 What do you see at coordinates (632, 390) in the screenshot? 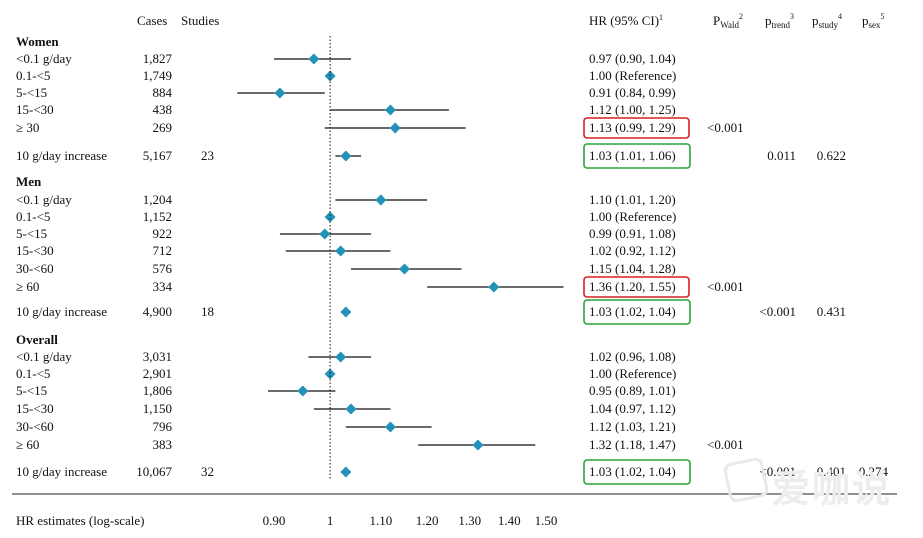
I see `row-hr-ci: 0.95 (0.89, 1.01)` at bounding box center [632, 390].